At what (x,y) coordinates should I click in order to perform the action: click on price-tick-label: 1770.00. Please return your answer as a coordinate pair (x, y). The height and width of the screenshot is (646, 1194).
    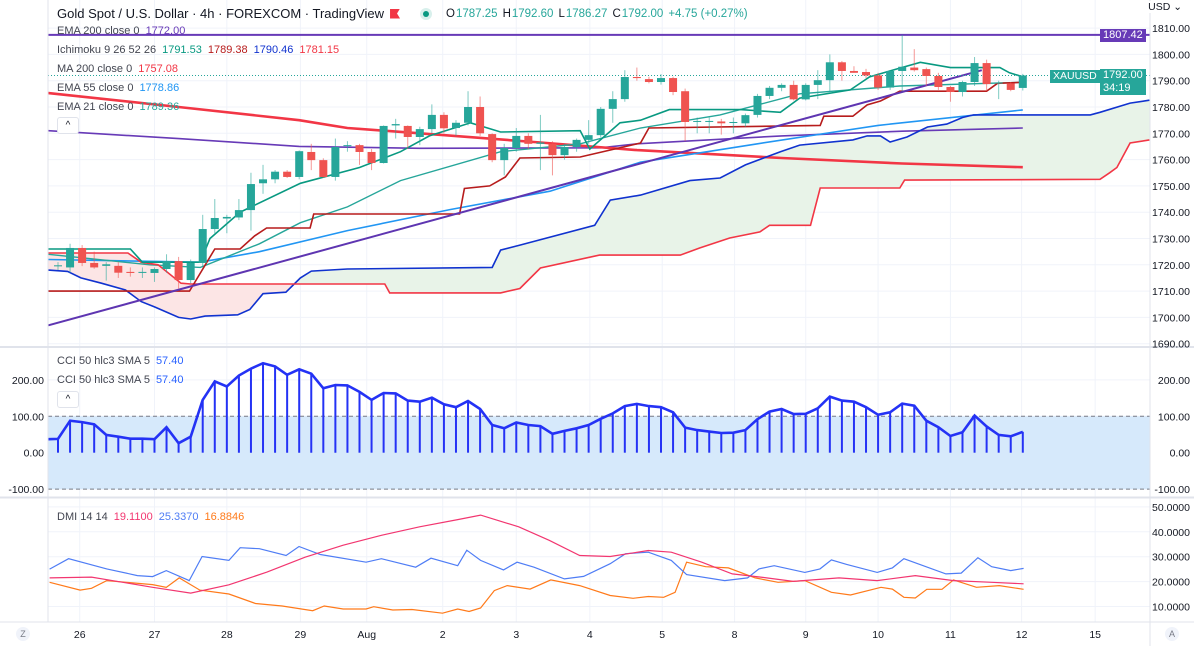
    Looking at the image, I should click on (1171, 134).